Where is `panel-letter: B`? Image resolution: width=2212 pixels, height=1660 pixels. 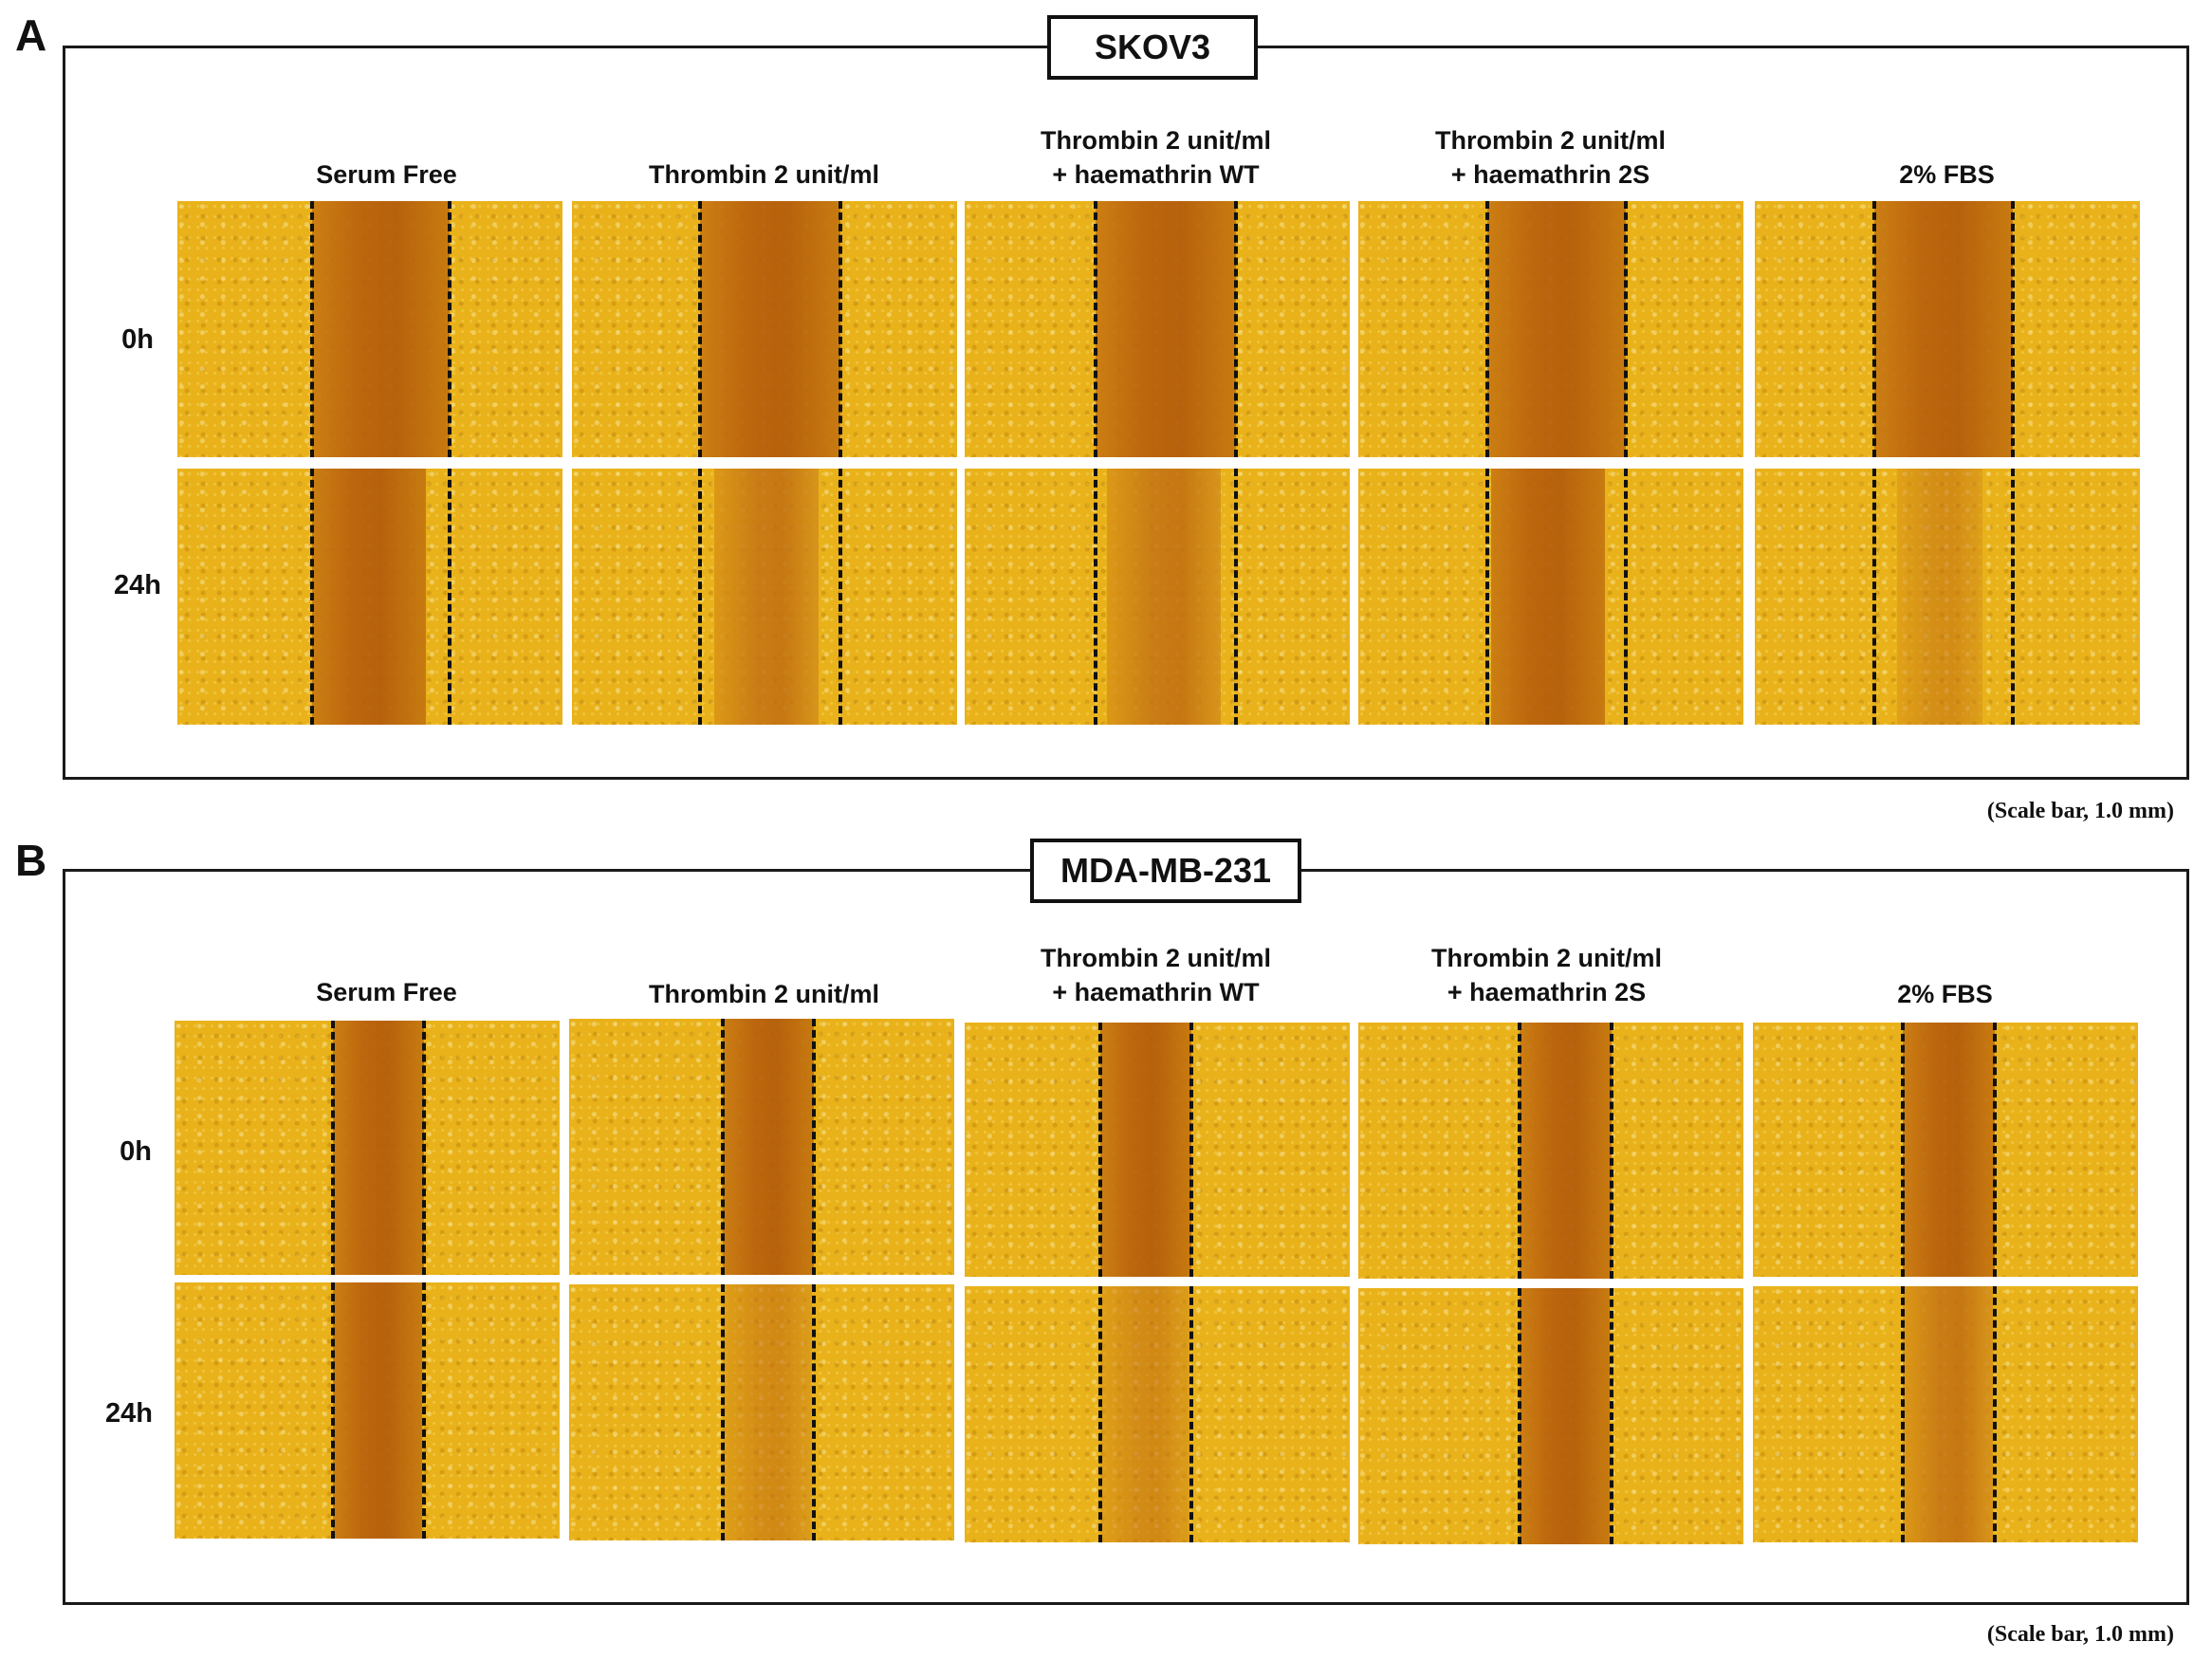
panel-letter: B is located at coordinates (31, 860).